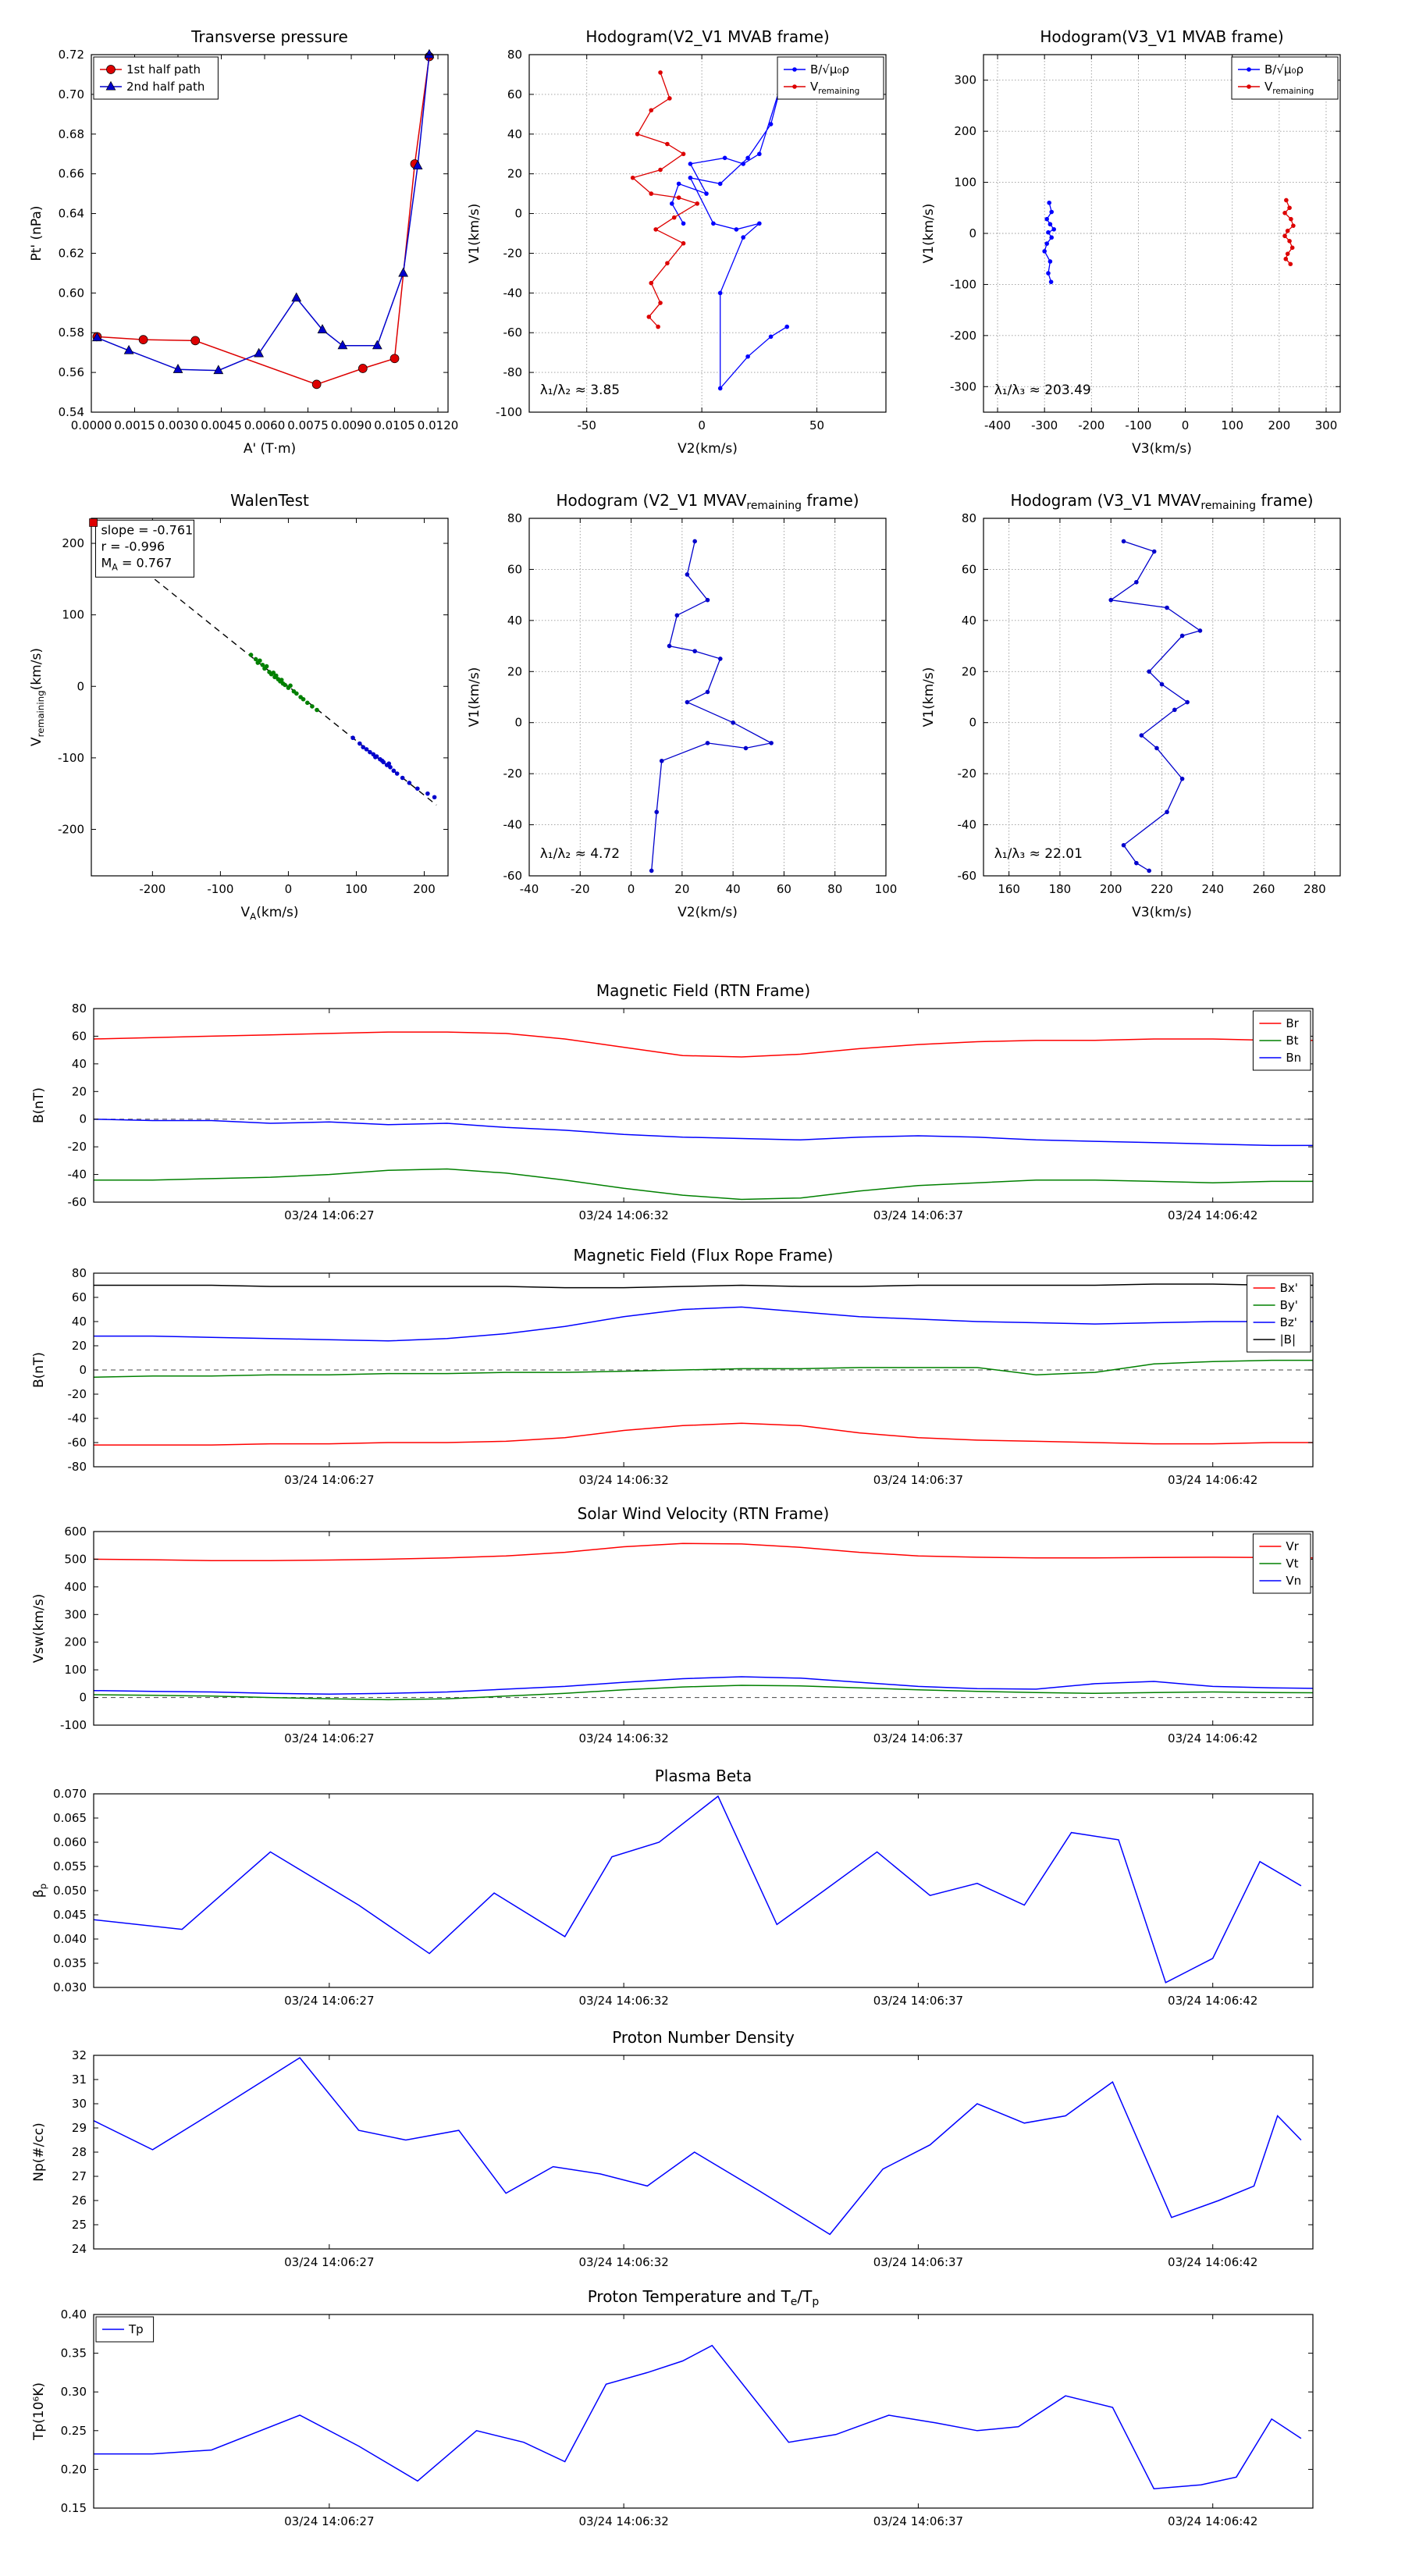 This screenshot has width=1405, height=2576. What do you see at coordinates (39, 1370) in the screenshot?
I see `svg-text: B(nT)` at bounding box center [39, 1370].